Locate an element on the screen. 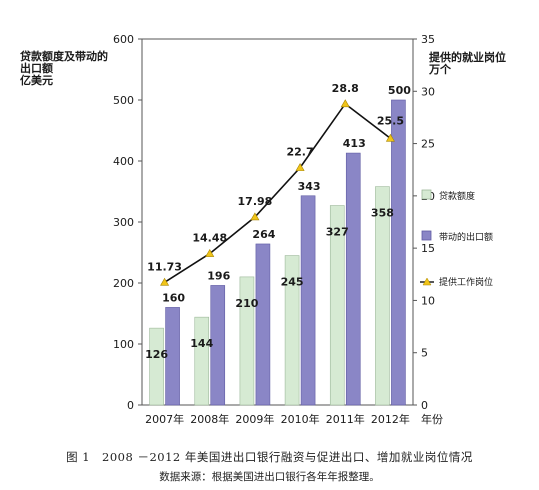 The height and width of the screenshot is (490, 539). x-tick-label: 2012年 is located at coordinates (390, 419).